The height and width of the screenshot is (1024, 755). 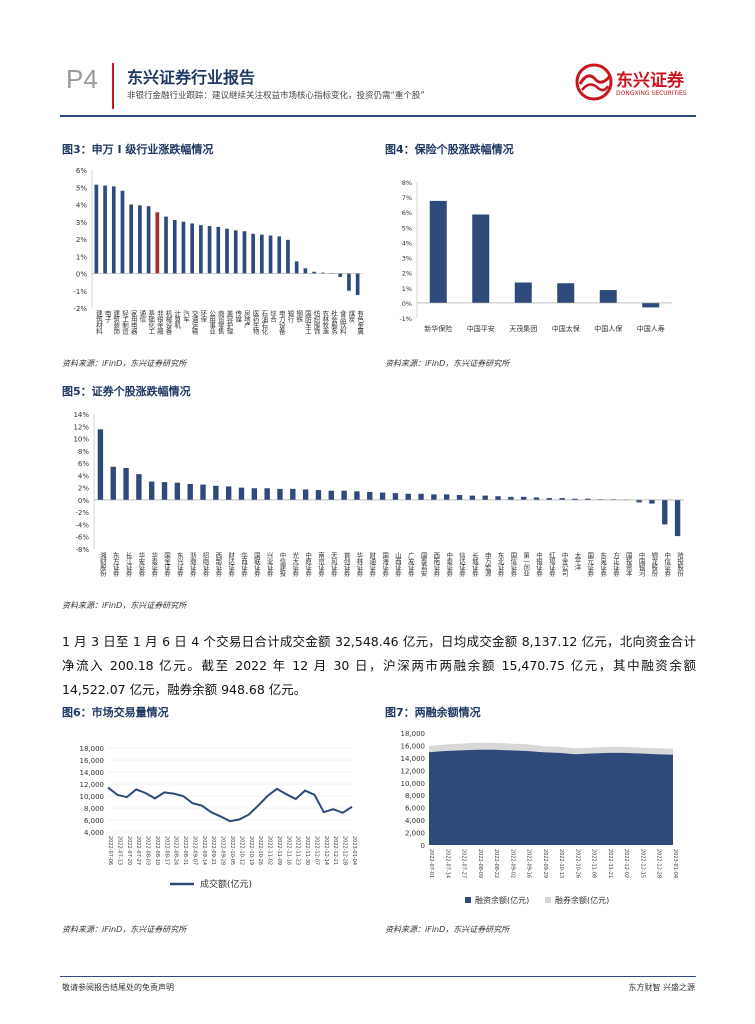 I want to click on fig5-xtick: 中银证券, so click(x=539, y=564).